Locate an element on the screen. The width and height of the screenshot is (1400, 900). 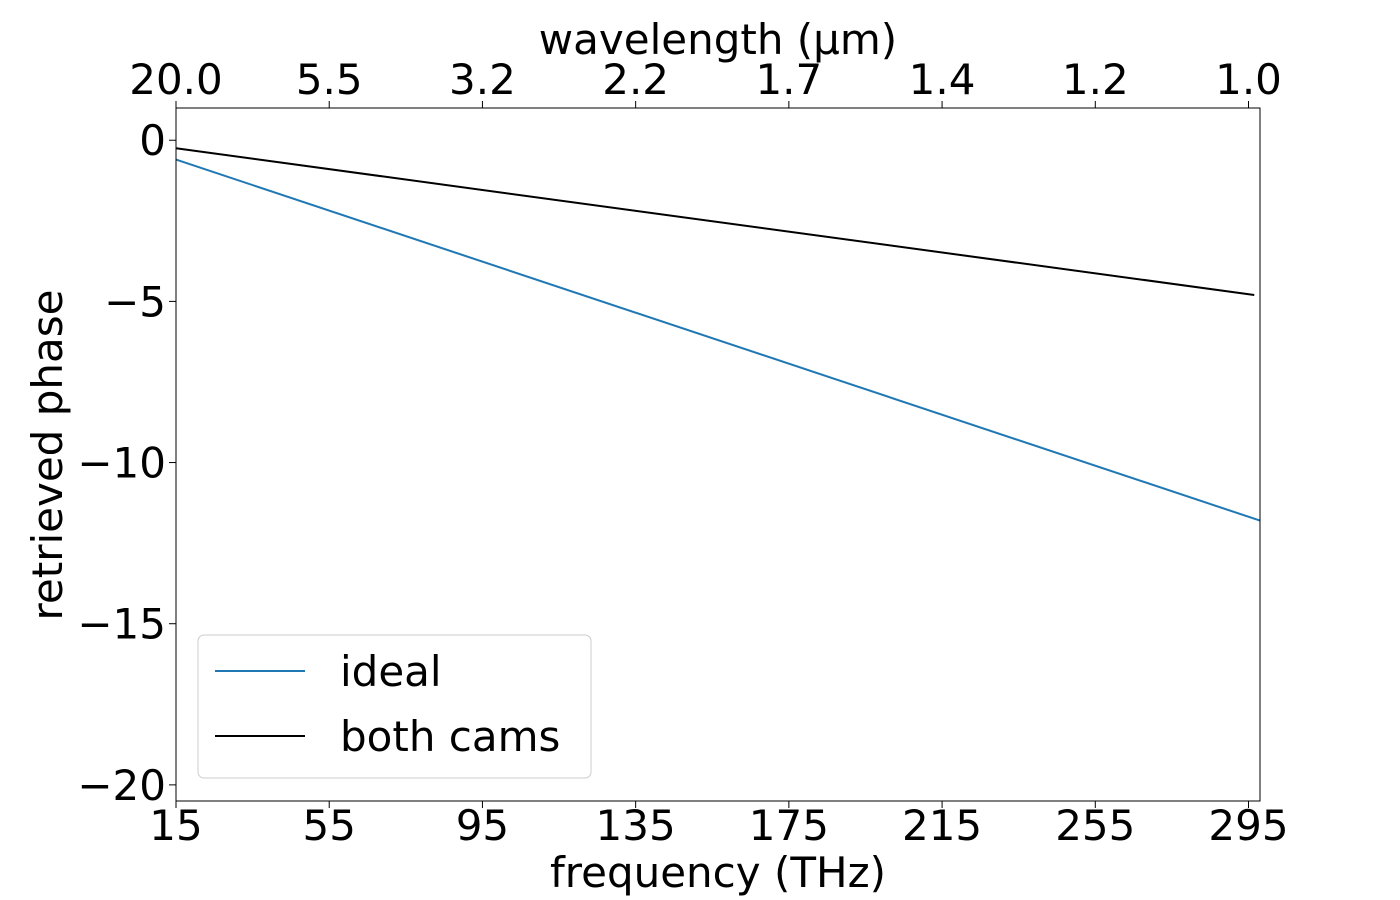
x-tick-label: 95 is located at coordinates (482, 825).